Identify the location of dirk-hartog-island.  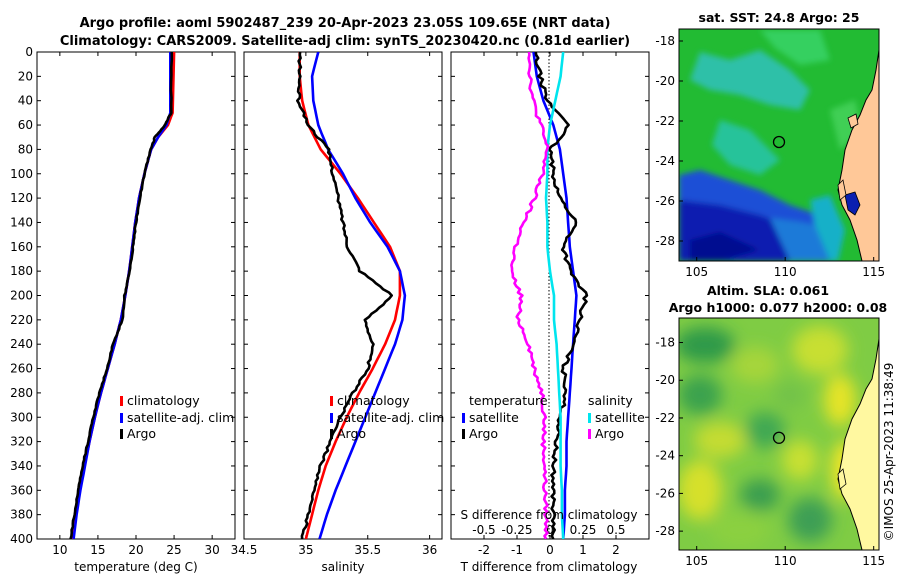
(842, 190).